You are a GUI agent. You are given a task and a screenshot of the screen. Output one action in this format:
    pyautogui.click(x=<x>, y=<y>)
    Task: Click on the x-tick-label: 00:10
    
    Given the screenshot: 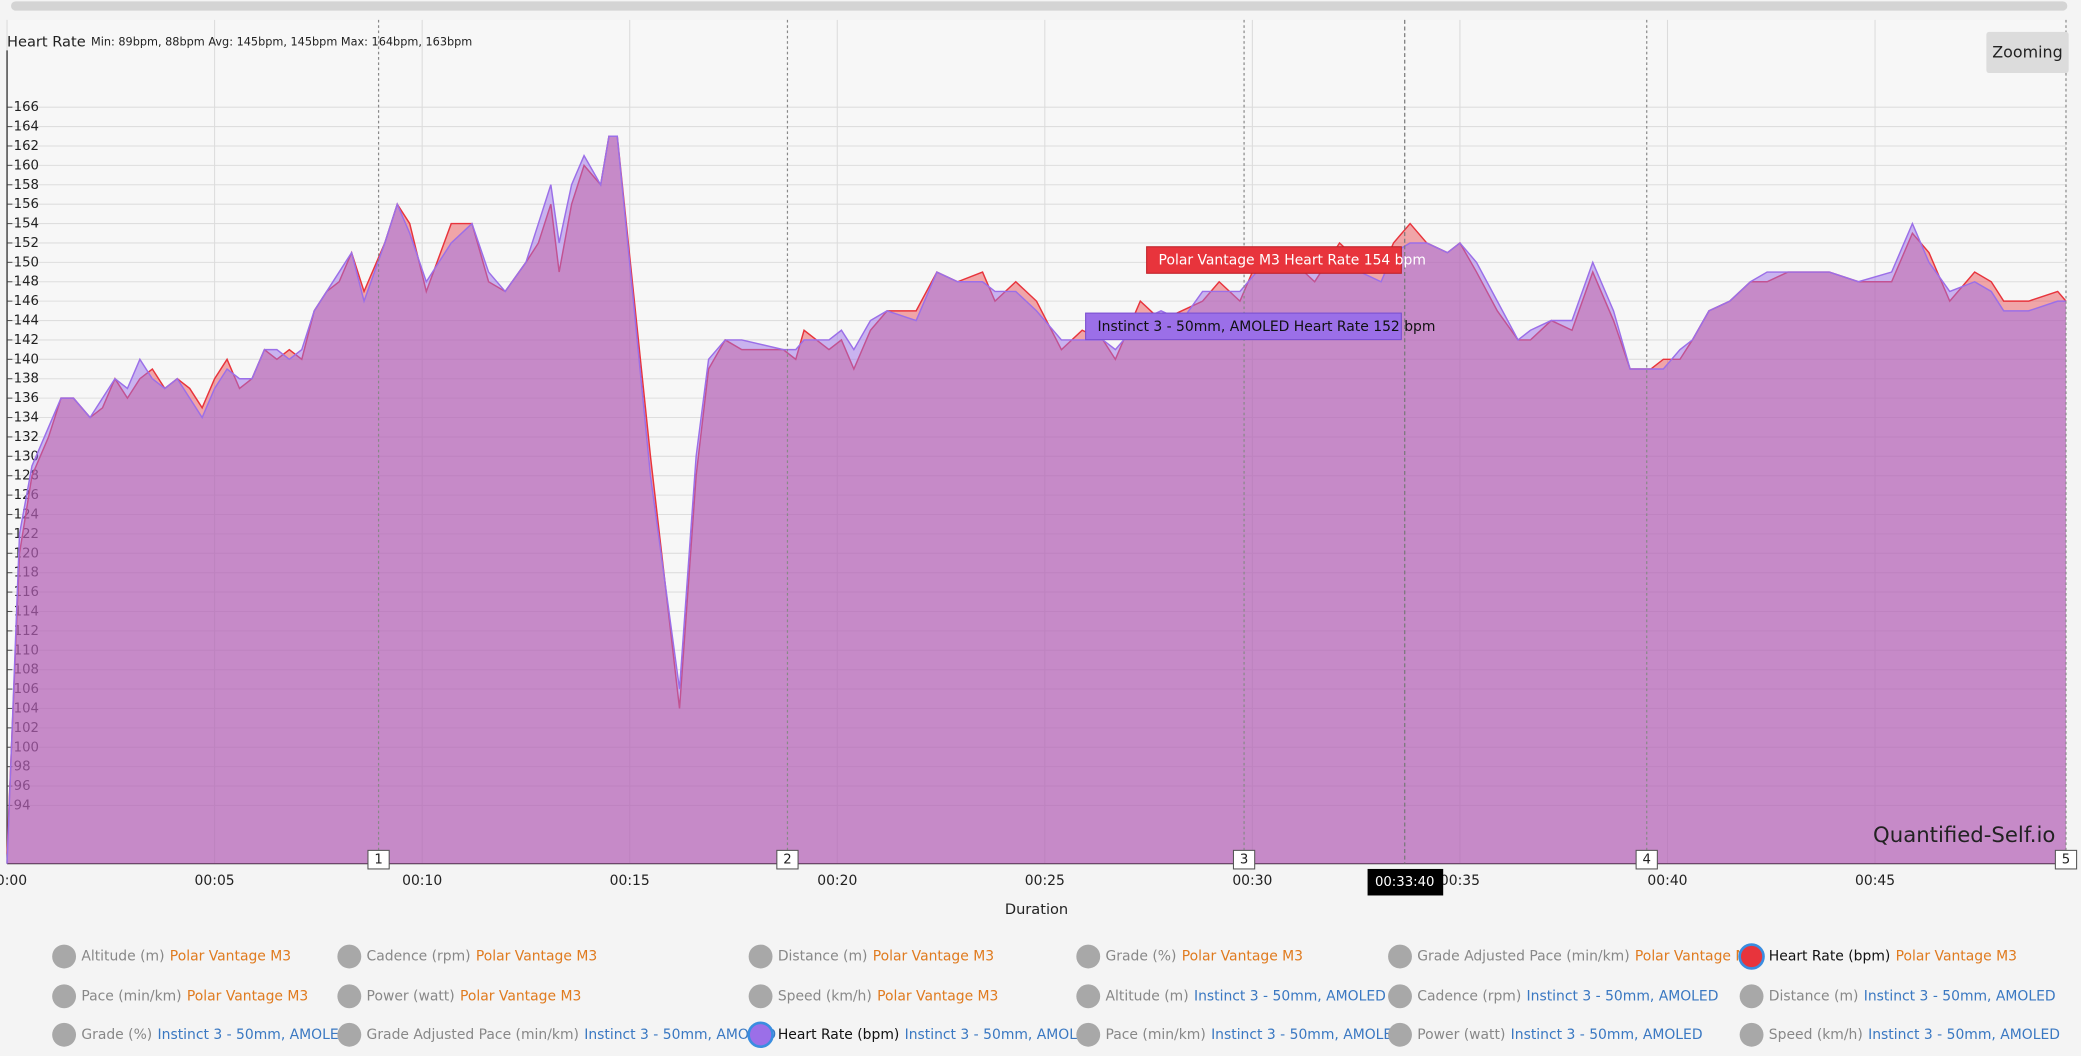 What is the action you would take?
    pyautogui.click(x=422, y=881)
    